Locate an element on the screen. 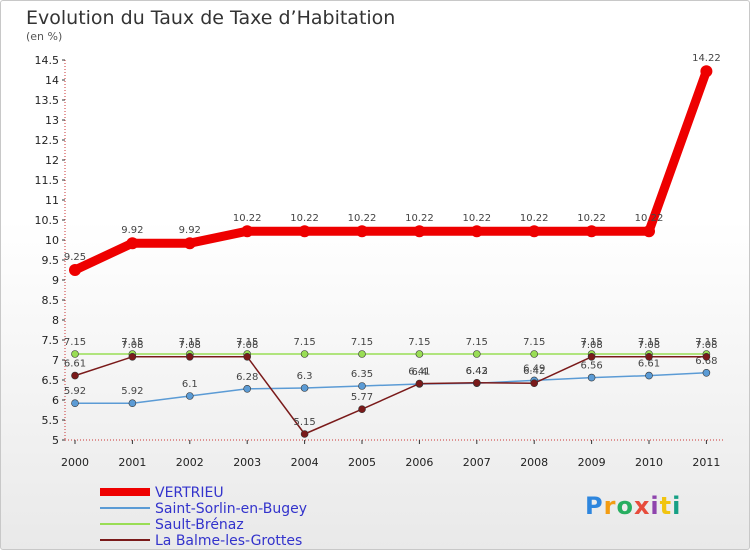 The image size is (750, 550). x-tick-label: 2006 is located at coordinates (419, 462).